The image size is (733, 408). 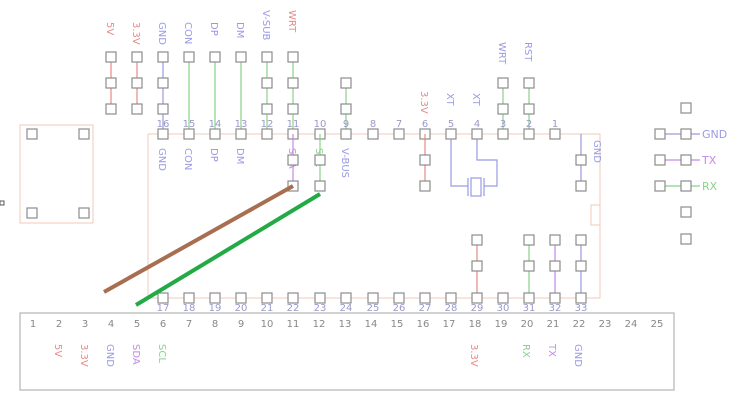 What do you see at coordinates (477, 124) in the screenshot?
I see `pin-number: 4` at bounding box center [477, 124].